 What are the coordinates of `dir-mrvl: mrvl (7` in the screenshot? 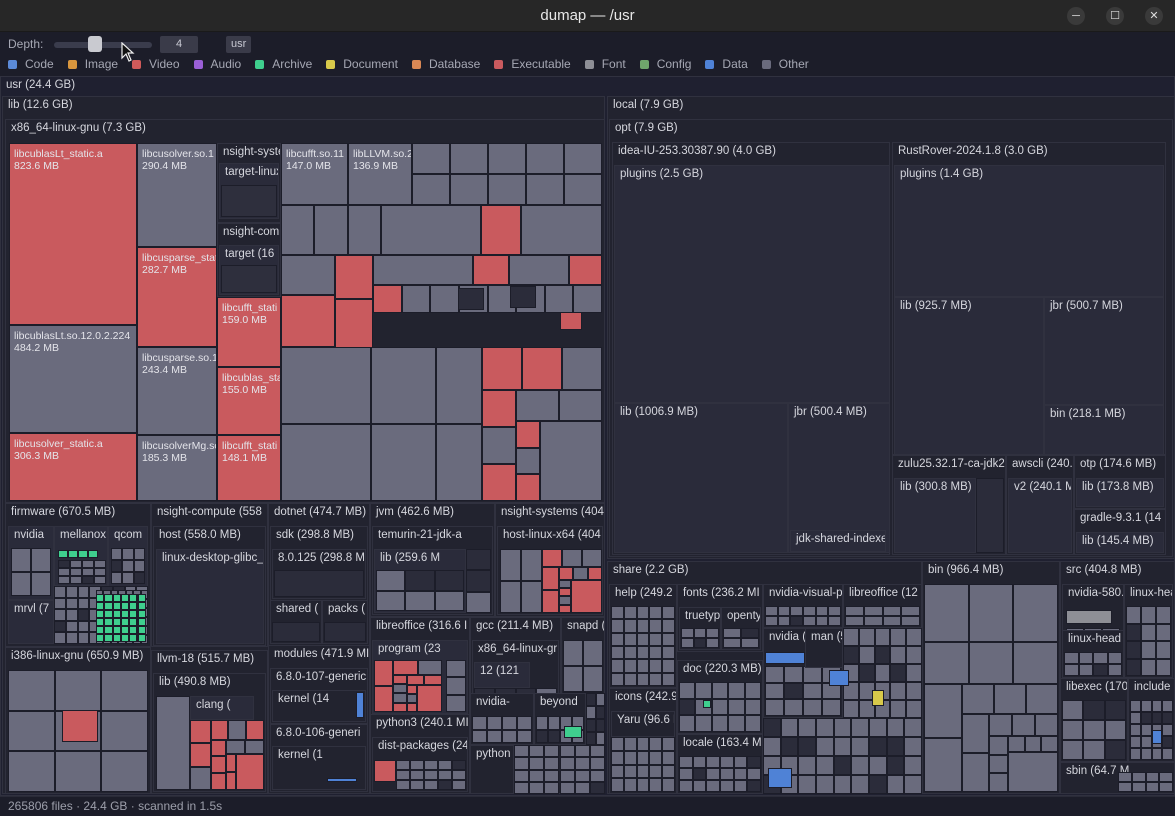 It's located at (31, 622).